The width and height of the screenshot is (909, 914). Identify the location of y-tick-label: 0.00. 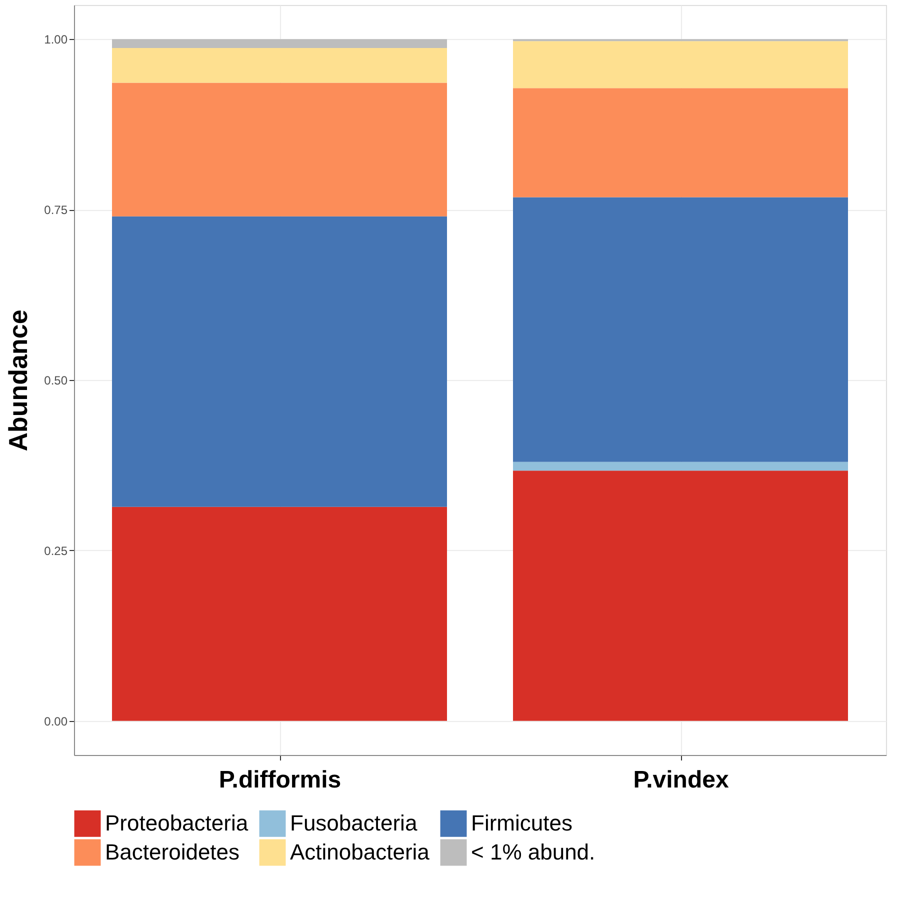
(56, 721).